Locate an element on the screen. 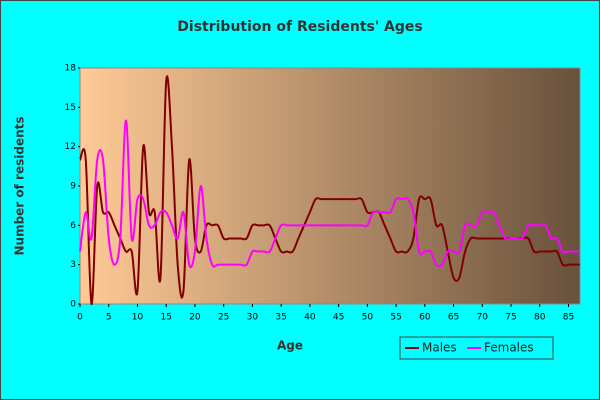  legend-label: Females is located at coordinates (509, 348).